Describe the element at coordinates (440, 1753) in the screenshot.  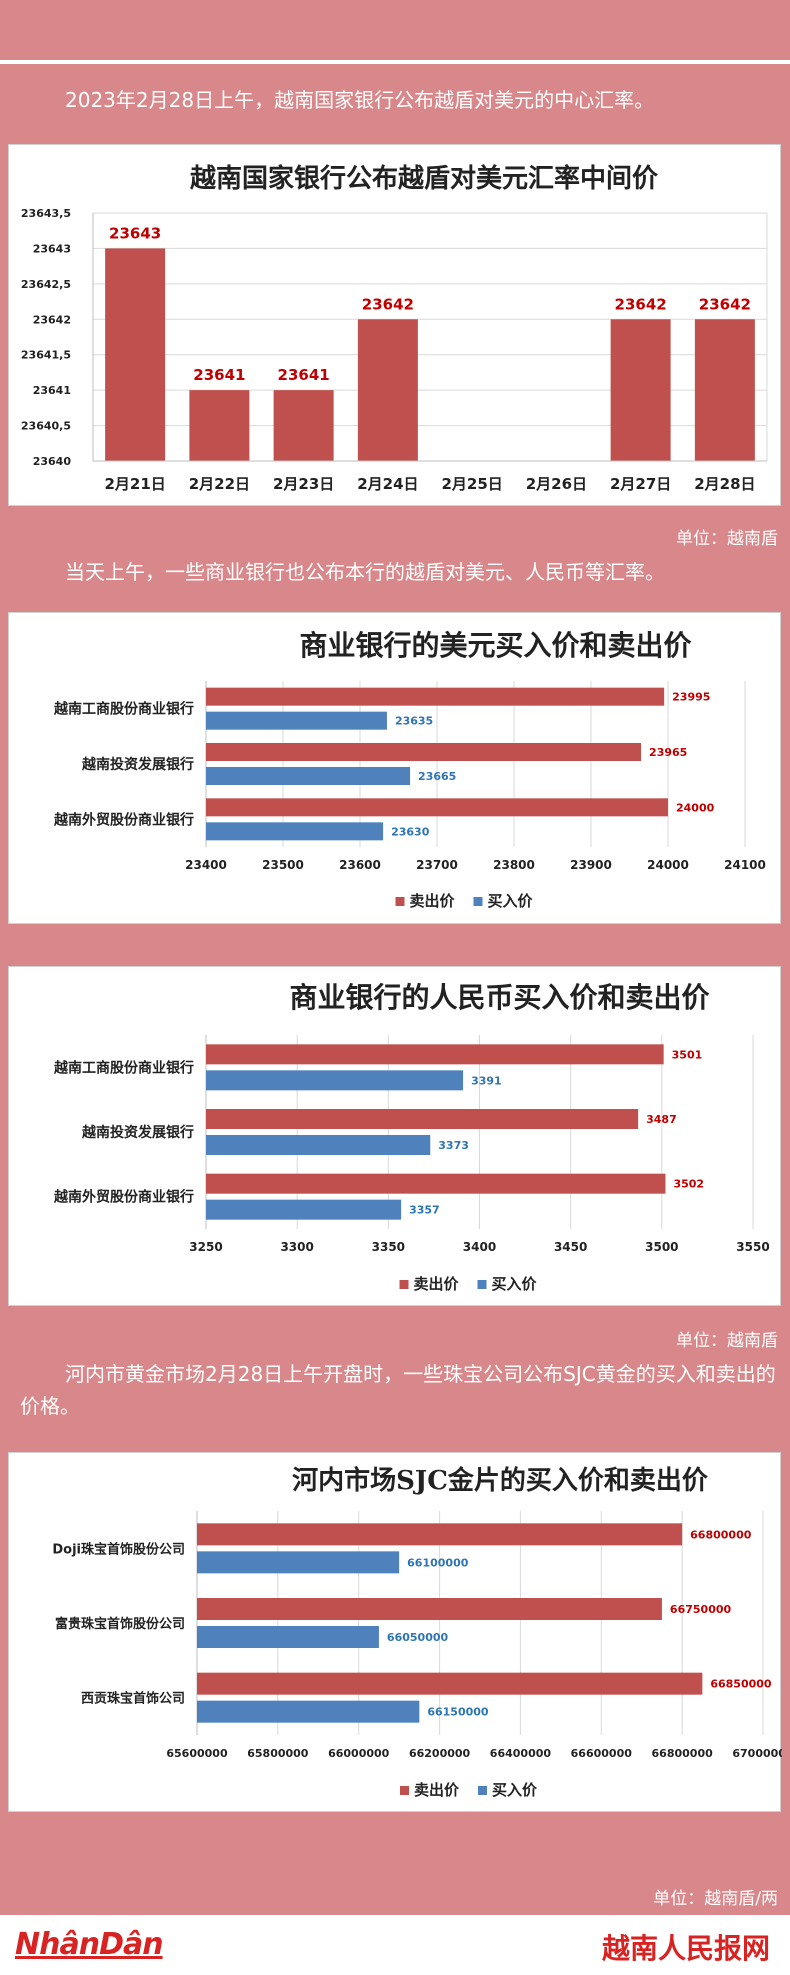
I see `x-tick-label: 66200000` at that location.